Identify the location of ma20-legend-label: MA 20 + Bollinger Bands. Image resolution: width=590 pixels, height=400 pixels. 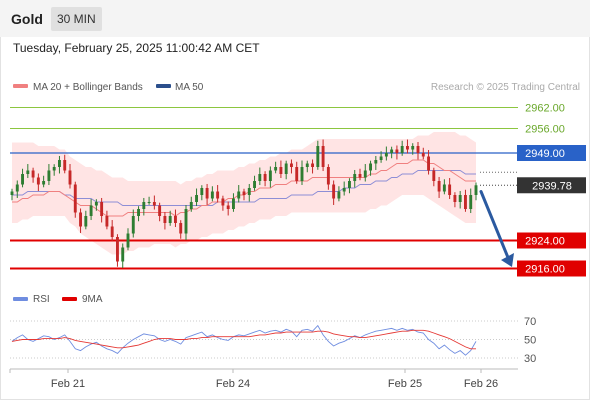
(88, 87).